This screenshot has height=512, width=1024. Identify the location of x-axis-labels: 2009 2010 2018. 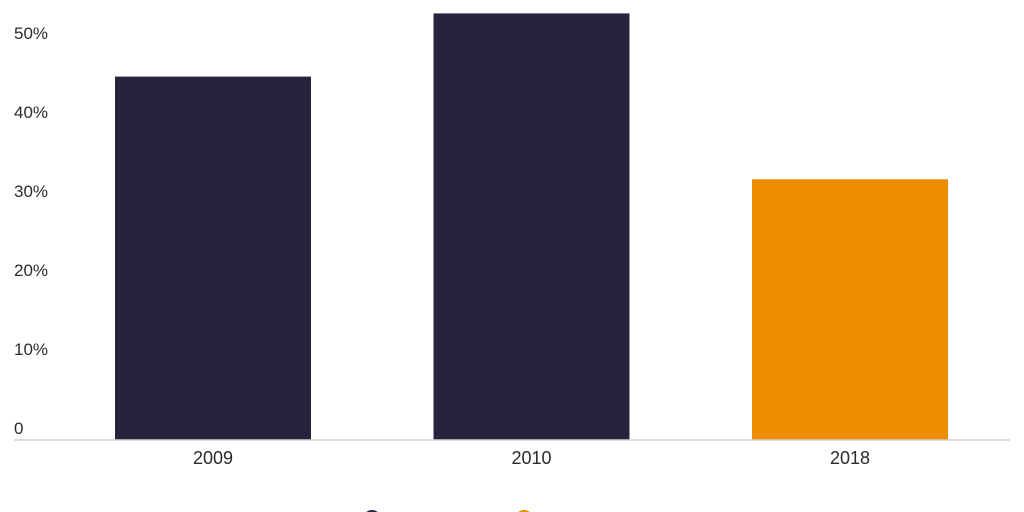
(531, 458).